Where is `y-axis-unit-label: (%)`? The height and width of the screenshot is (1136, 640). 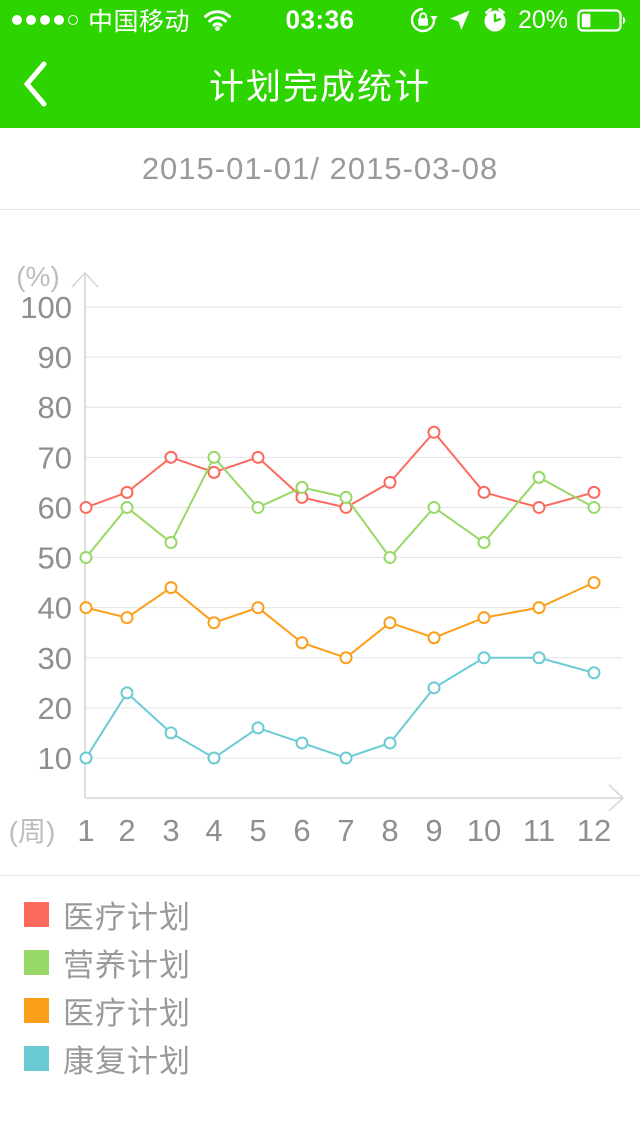 y-axis-unit-label: (%) is located at coordinates (38, 276).